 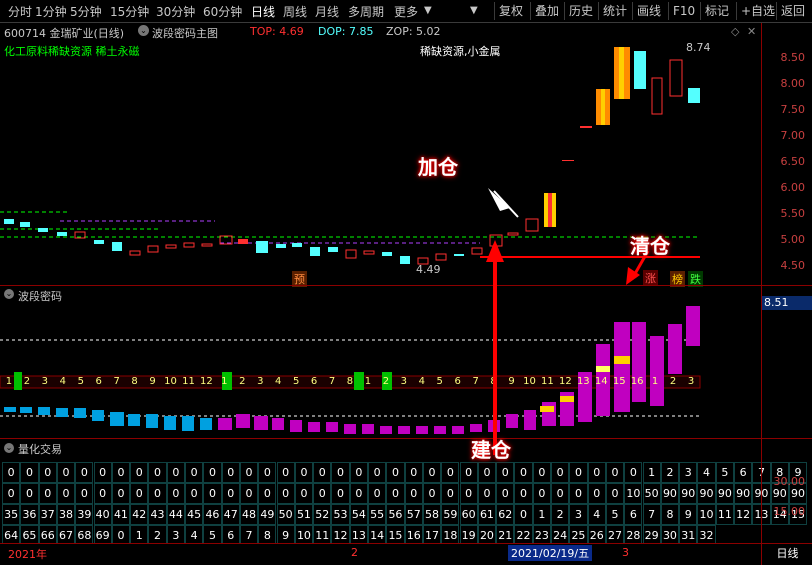 What do you see at coordinates (601, 381) in the screenshot?
I see `wave-counter: 14` at bounding box center [601, 381].